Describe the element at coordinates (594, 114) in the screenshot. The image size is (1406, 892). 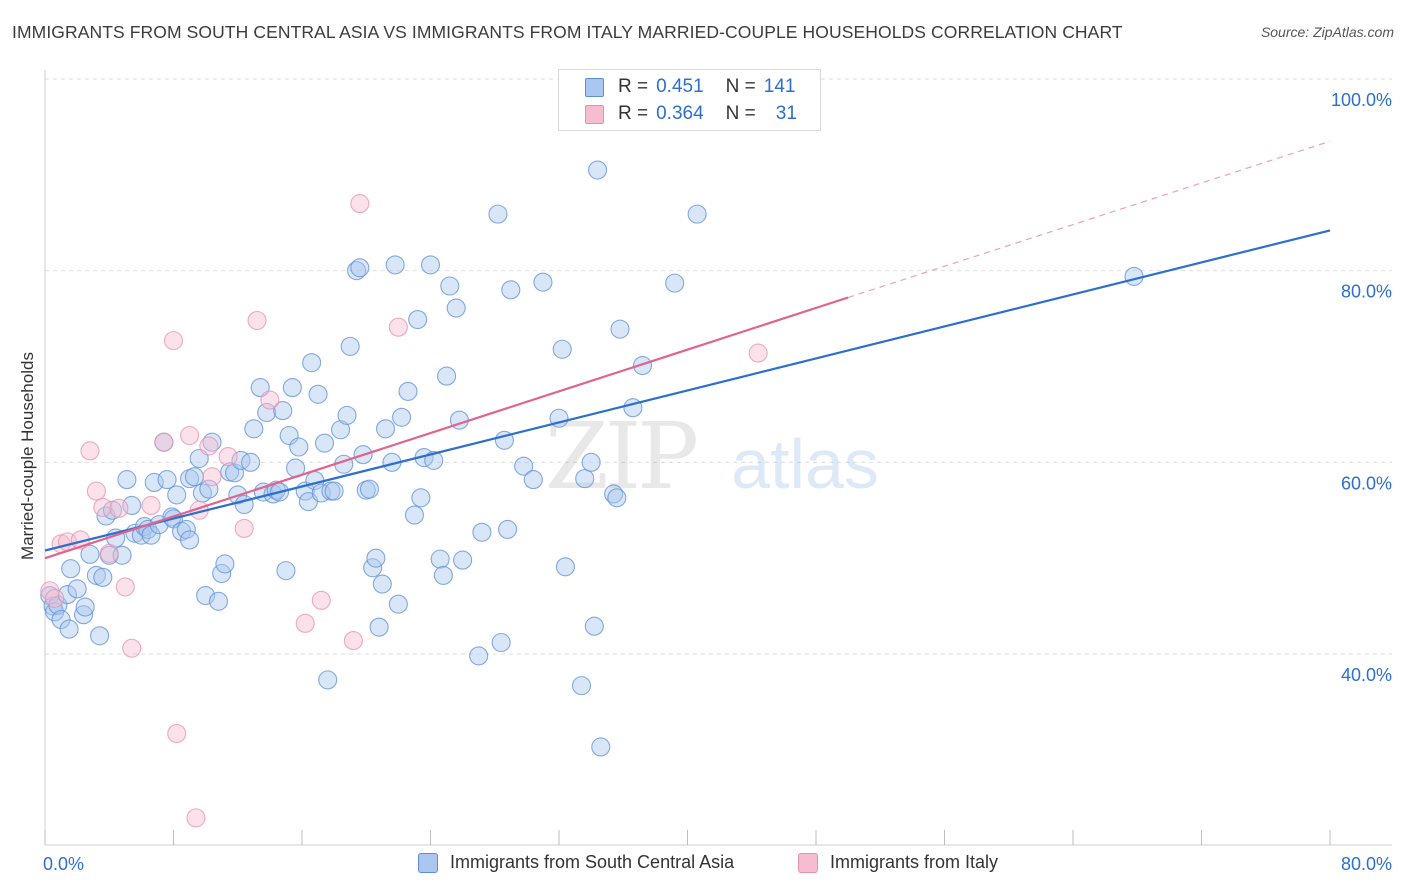
I see `legend-swatch-pink` at that location.